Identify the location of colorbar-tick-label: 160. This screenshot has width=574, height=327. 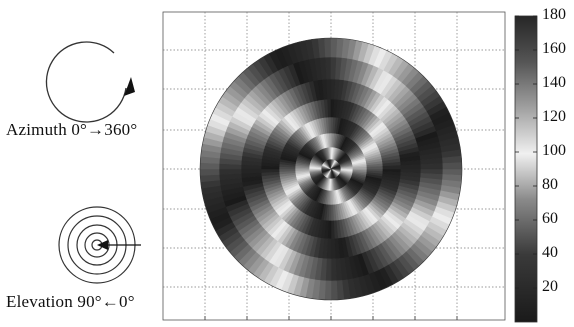
(554, 48).